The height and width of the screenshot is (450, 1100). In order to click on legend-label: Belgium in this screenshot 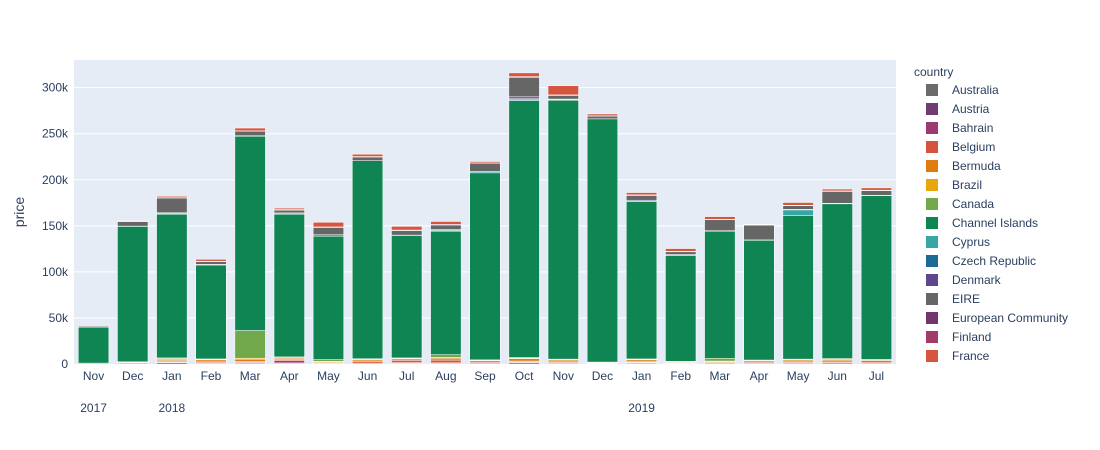, I will do `click(973, 147)`.